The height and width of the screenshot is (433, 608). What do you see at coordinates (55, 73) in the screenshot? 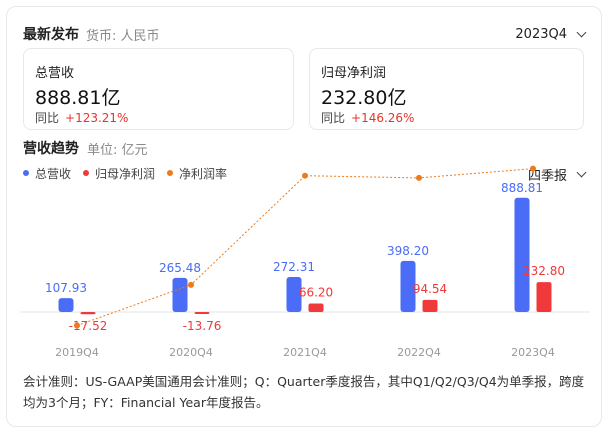
I see `revenue-label: 总营收` at bounding box center [55, 73].